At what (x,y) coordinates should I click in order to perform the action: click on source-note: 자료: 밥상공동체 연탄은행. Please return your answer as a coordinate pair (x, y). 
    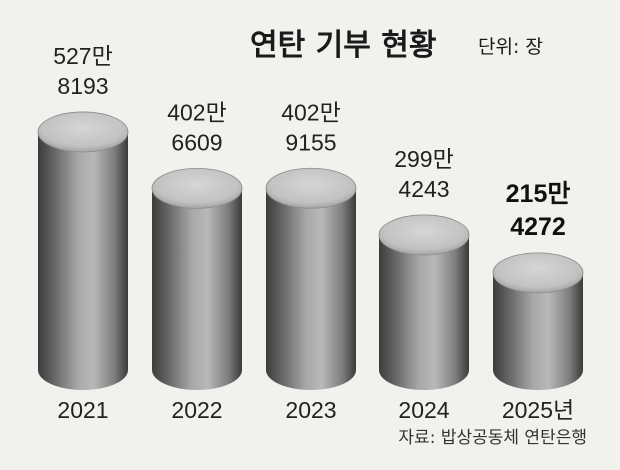
    Looking at the image, I should click on (492, 438).